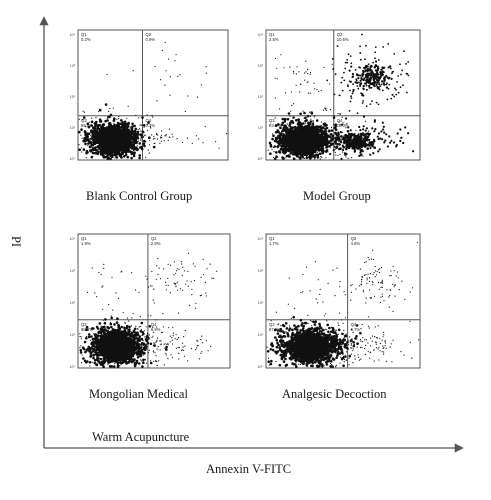 The image size is (491, 500). I want to click on y-tick-label: 10⁰, so click(261, 159).